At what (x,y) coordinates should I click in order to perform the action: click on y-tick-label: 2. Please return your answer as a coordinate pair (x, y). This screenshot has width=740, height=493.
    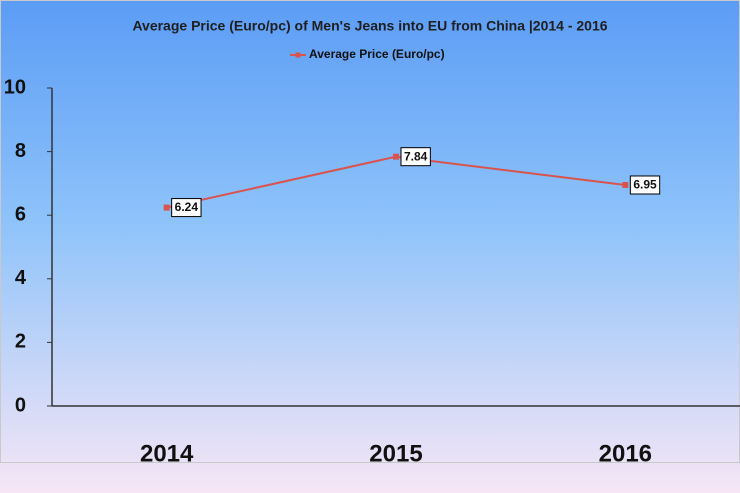
    Looking at the image, I should click on (20, 342).